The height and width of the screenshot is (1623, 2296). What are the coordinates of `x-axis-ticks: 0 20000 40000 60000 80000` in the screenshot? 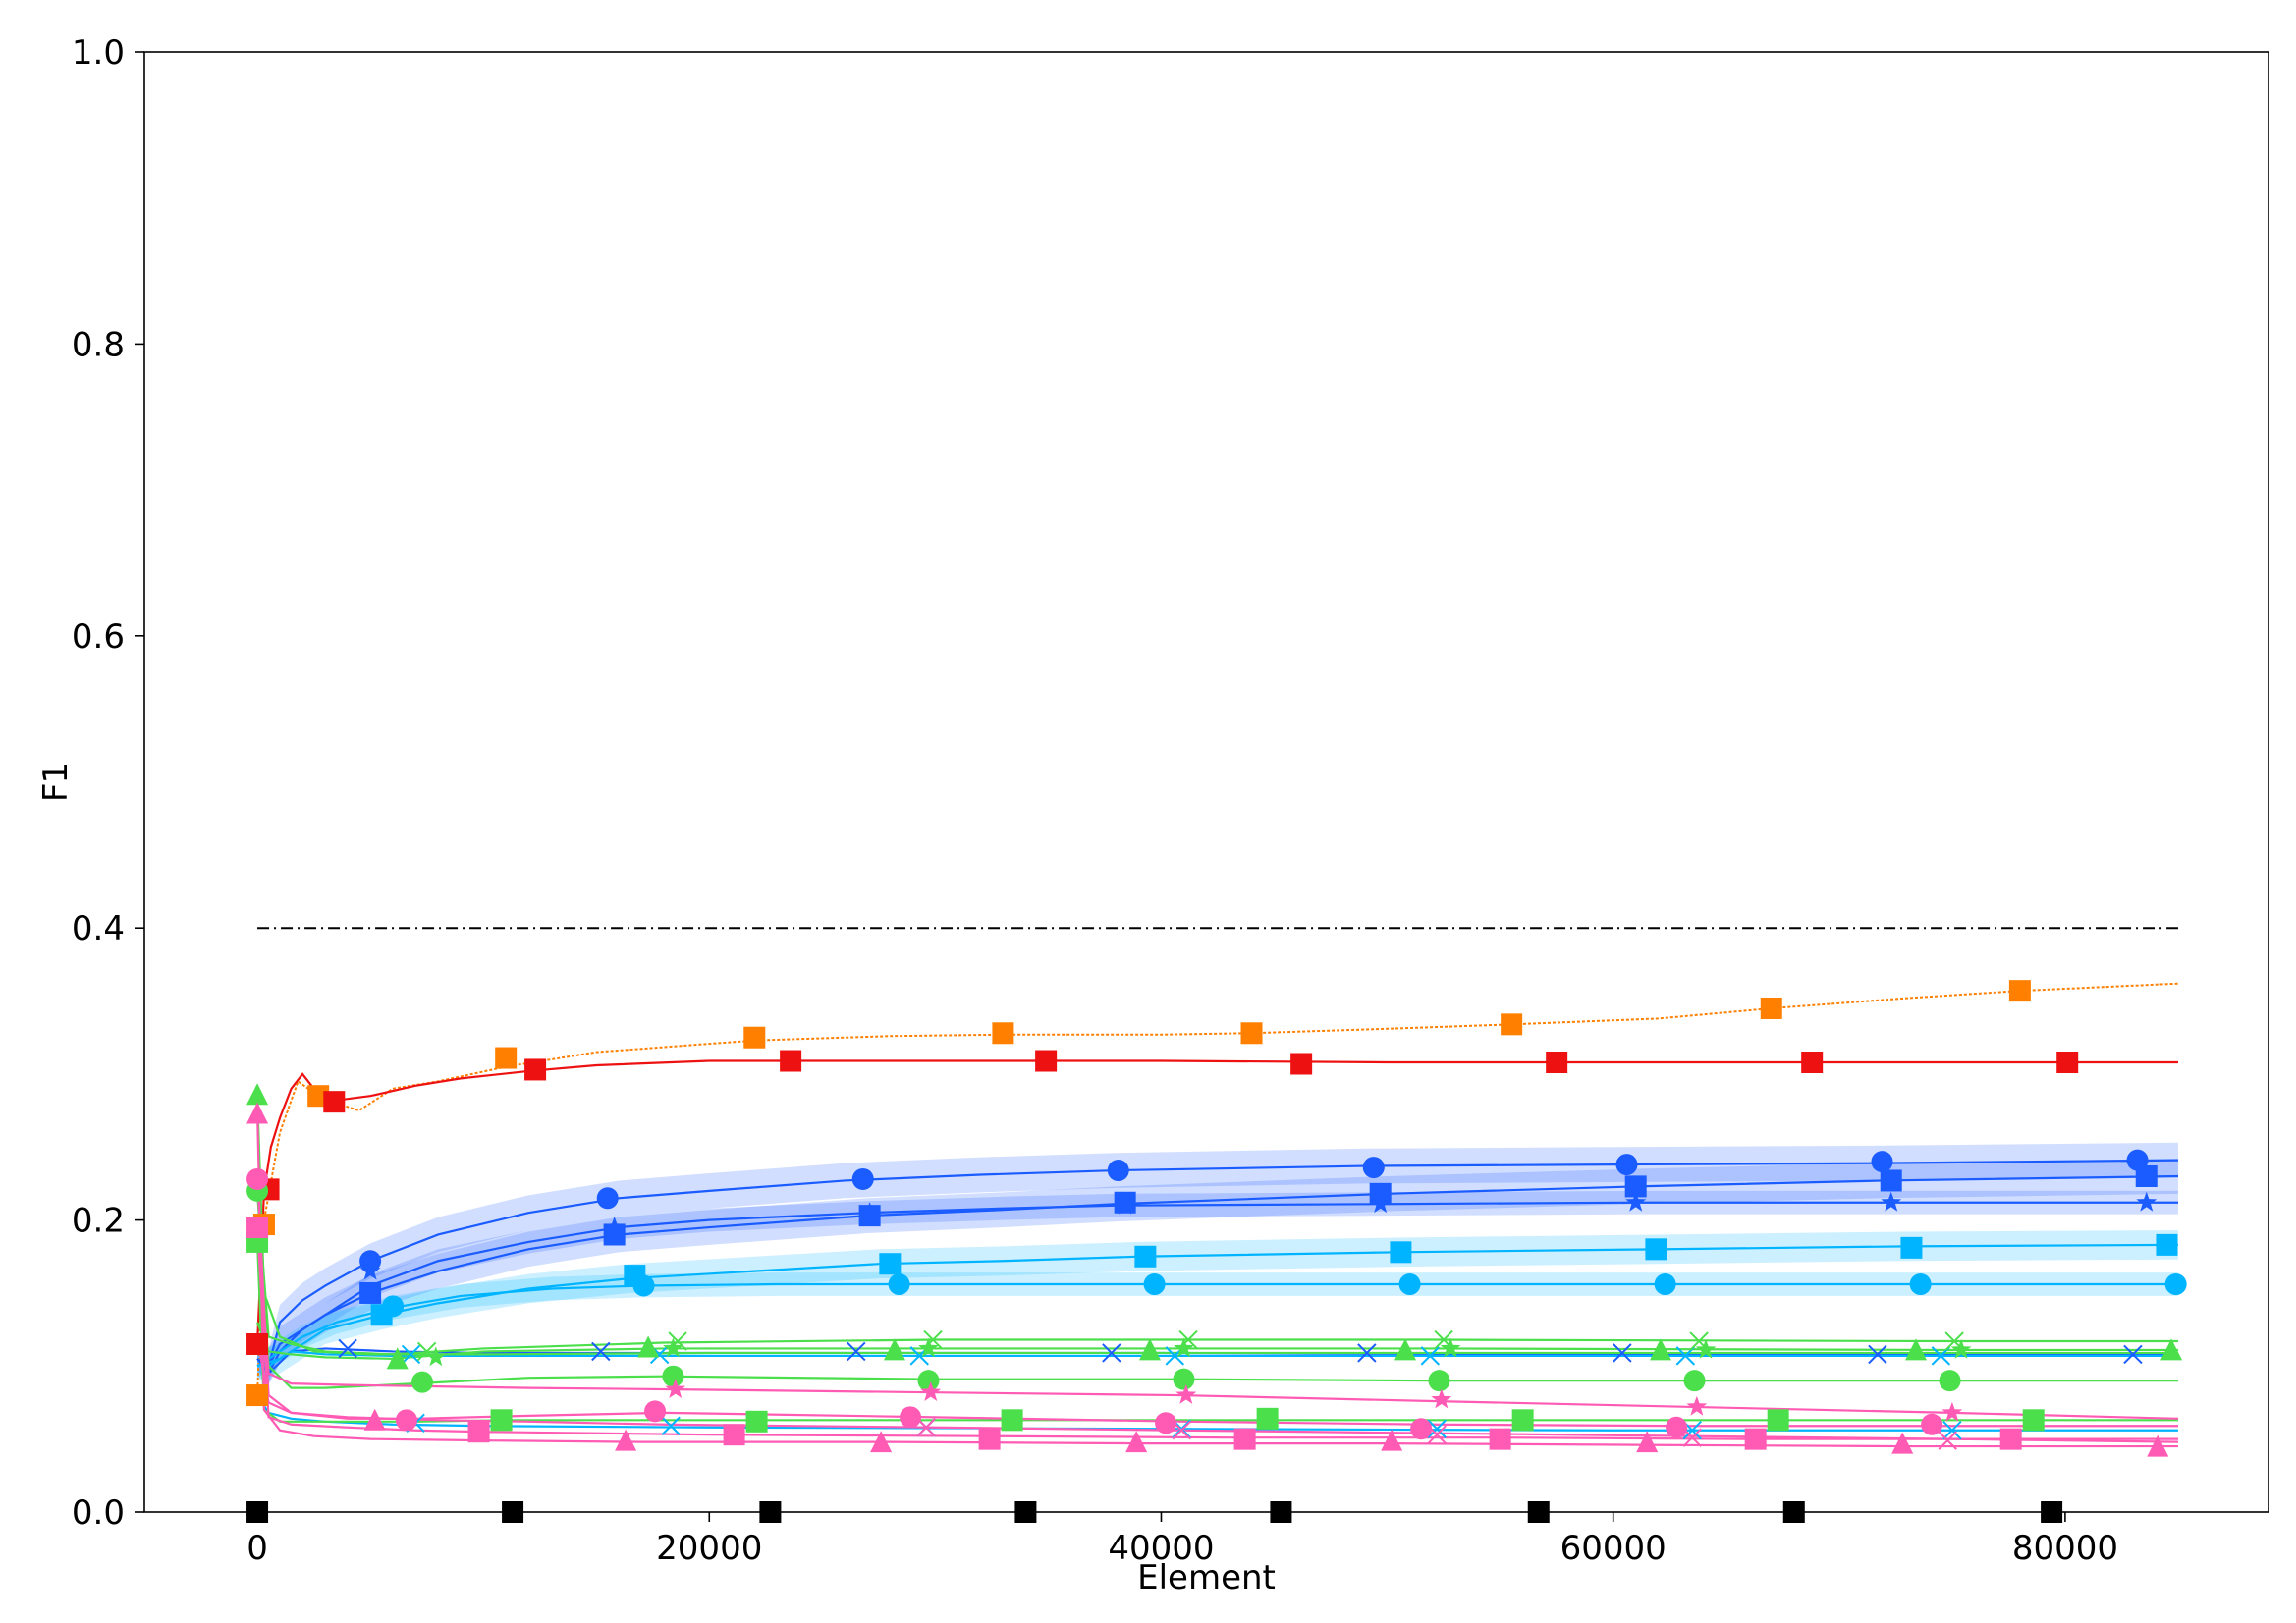 It's located at (1182, 1540).